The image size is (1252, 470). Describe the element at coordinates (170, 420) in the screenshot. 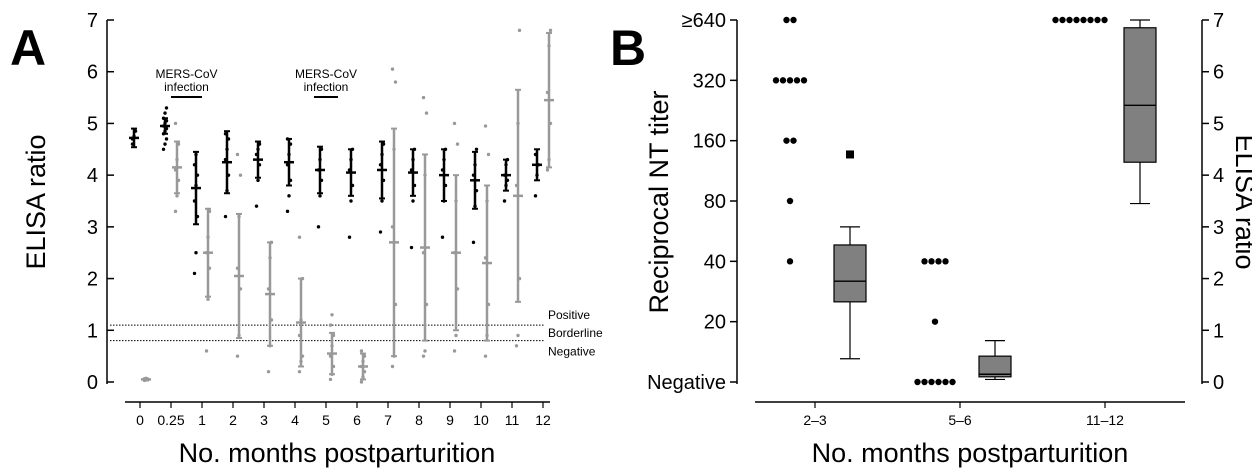

I see `x-tick-label: 0.25` at that location.